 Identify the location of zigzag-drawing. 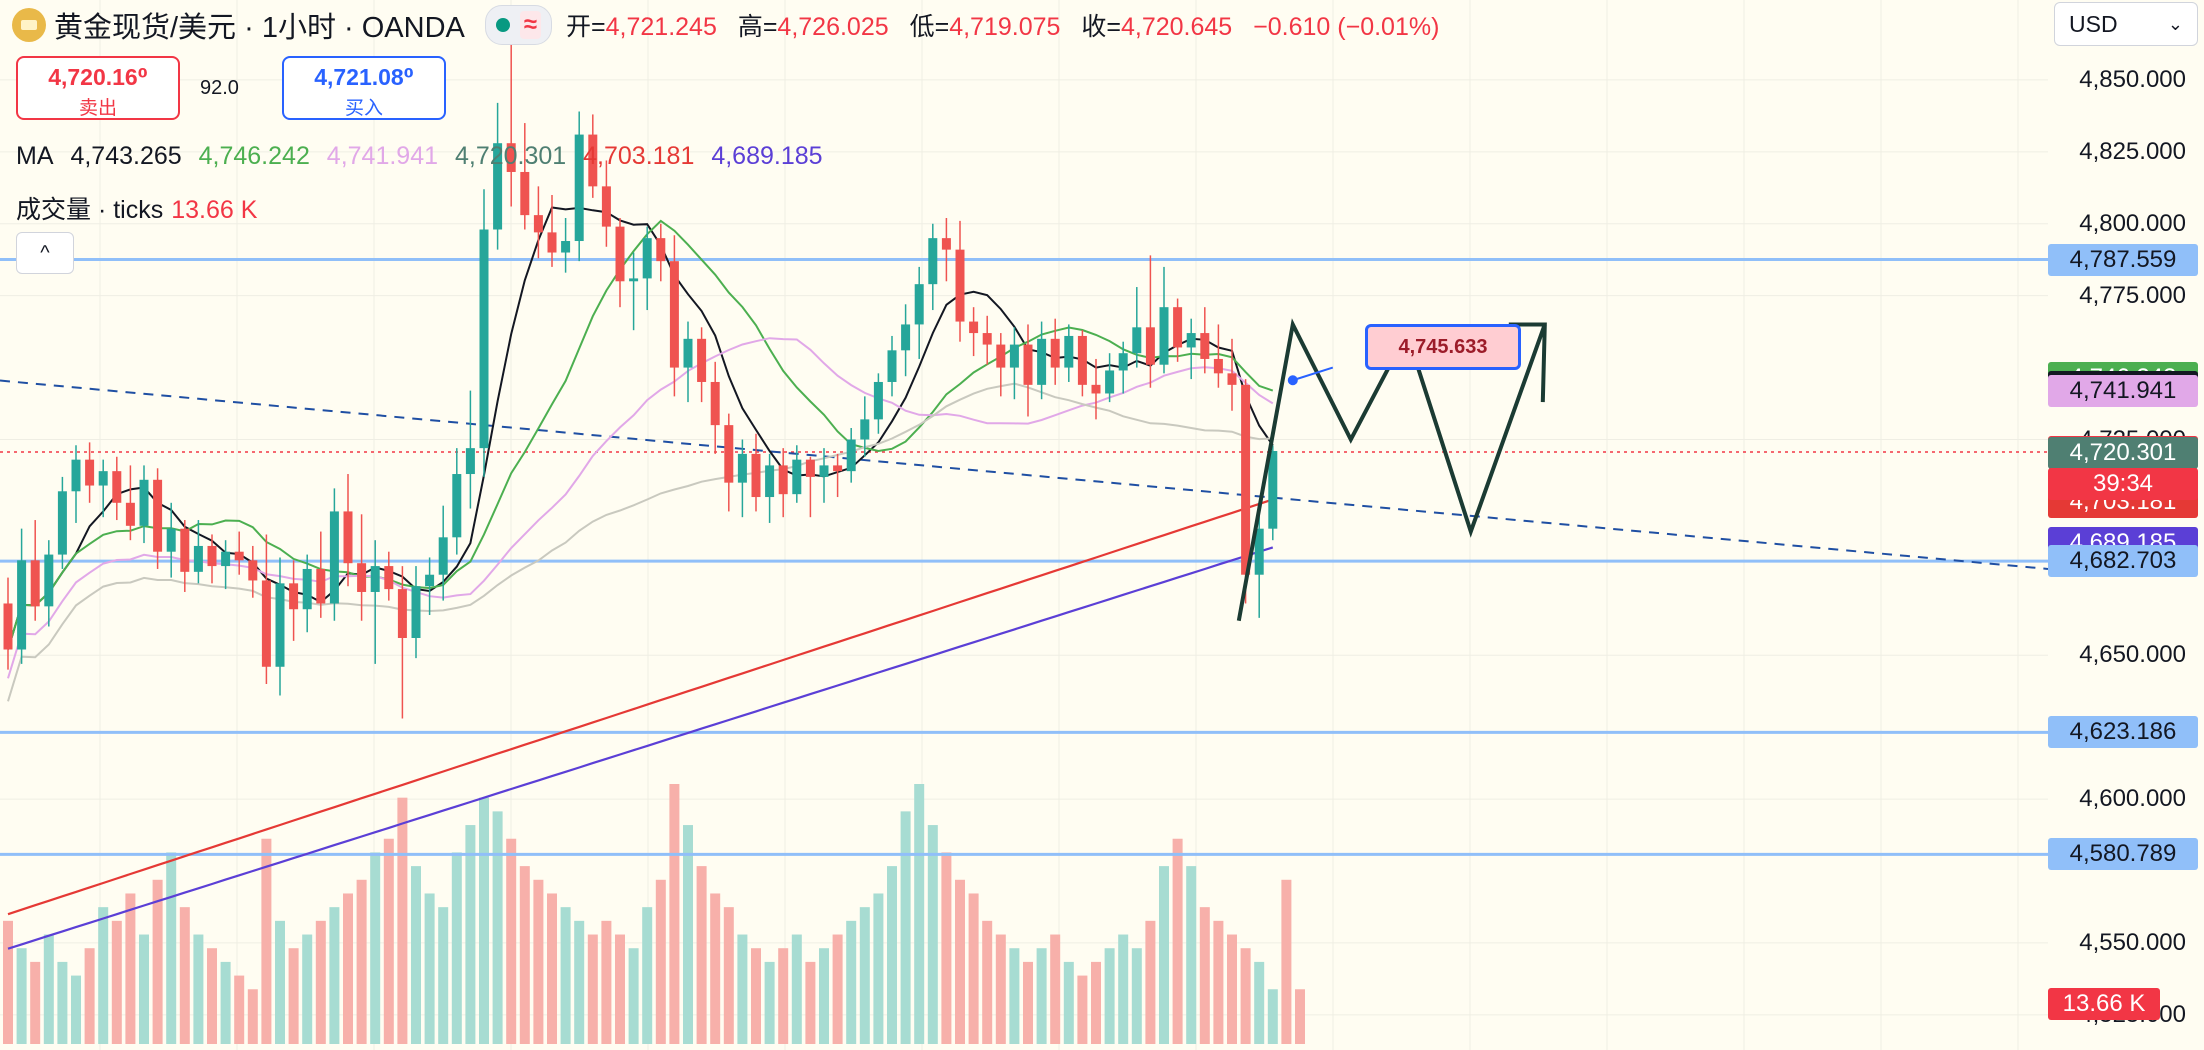
(1391, 470).